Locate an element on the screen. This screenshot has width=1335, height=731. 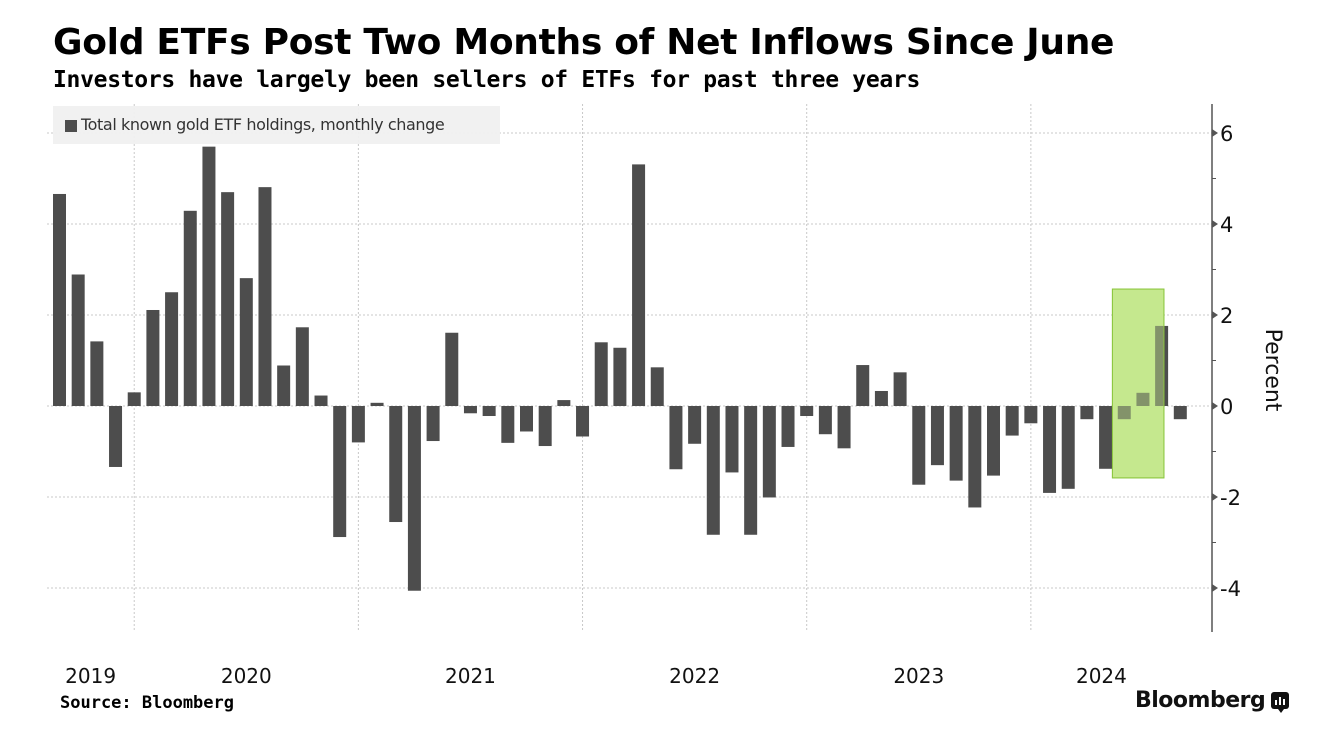
y-tick-label: 6 is located at coordinates (1226, 134).